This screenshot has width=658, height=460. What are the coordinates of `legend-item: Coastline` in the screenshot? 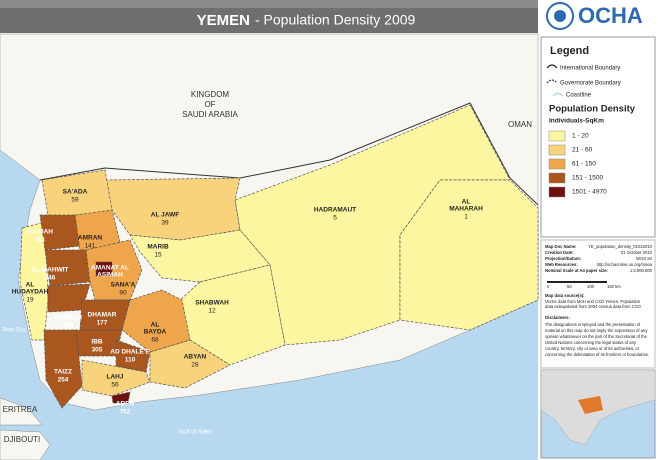 It's located at (579, 96).